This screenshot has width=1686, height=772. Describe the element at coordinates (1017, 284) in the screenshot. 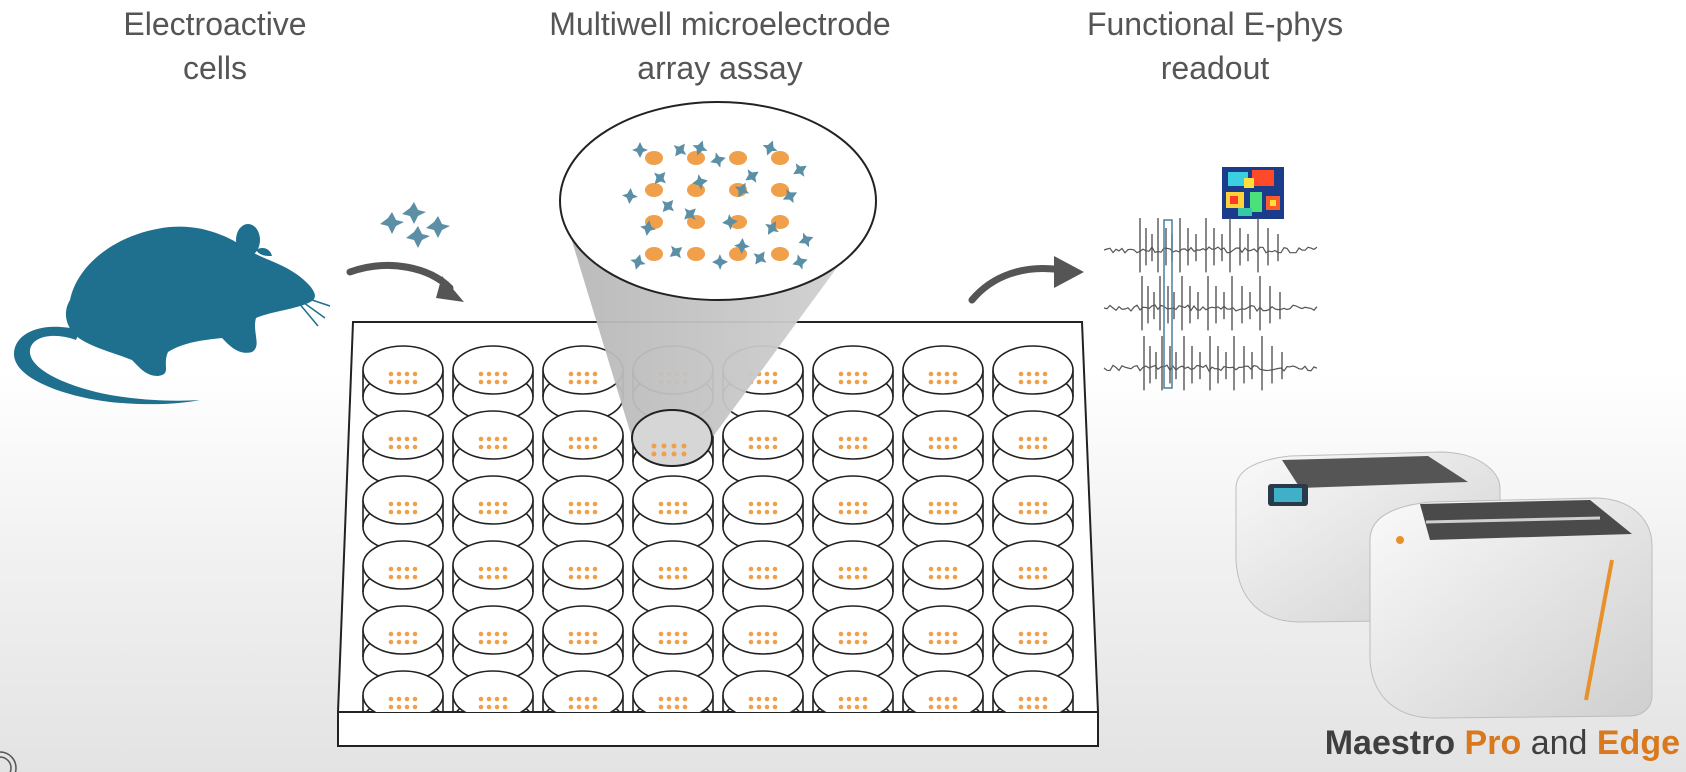

I see `curved-arrow-icon` at that location.